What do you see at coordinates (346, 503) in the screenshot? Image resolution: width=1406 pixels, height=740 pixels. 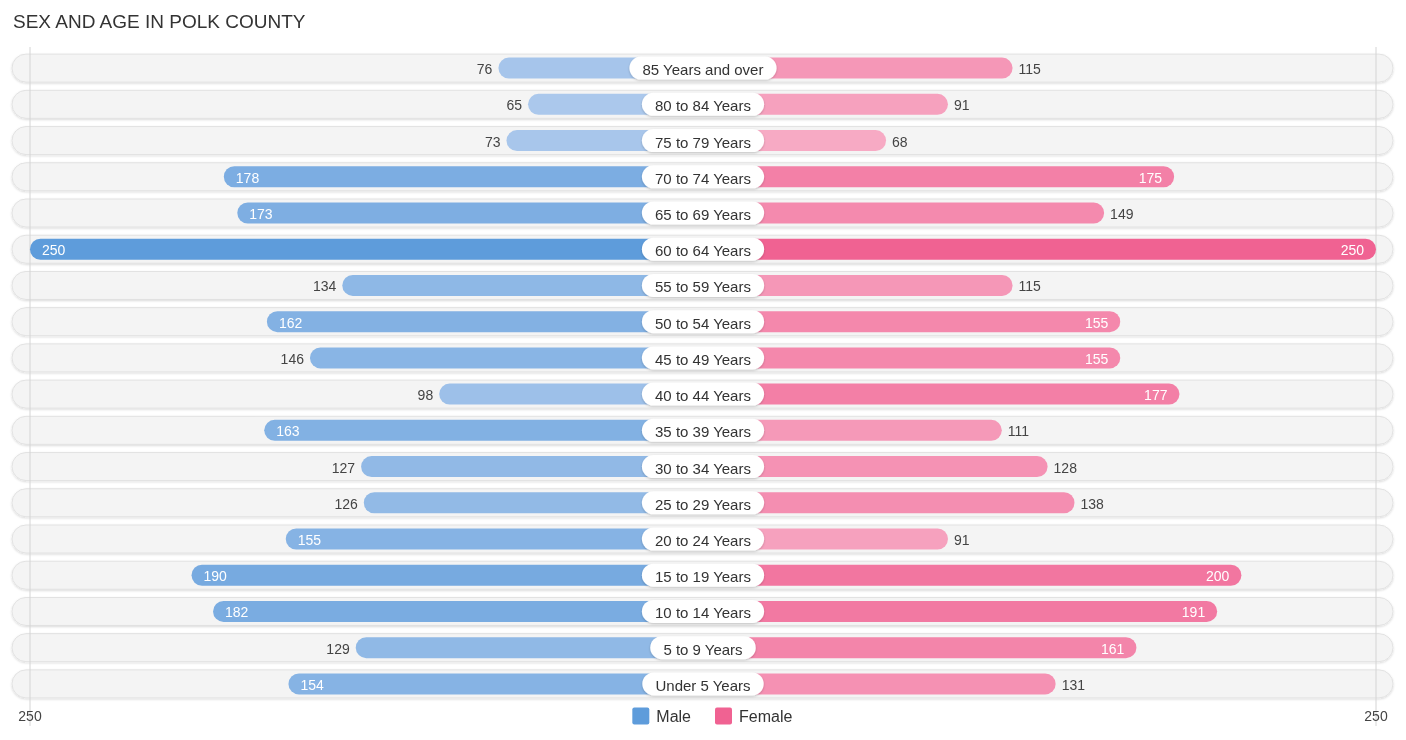 I see `data-label: 126` at bounding box center [346, 503].